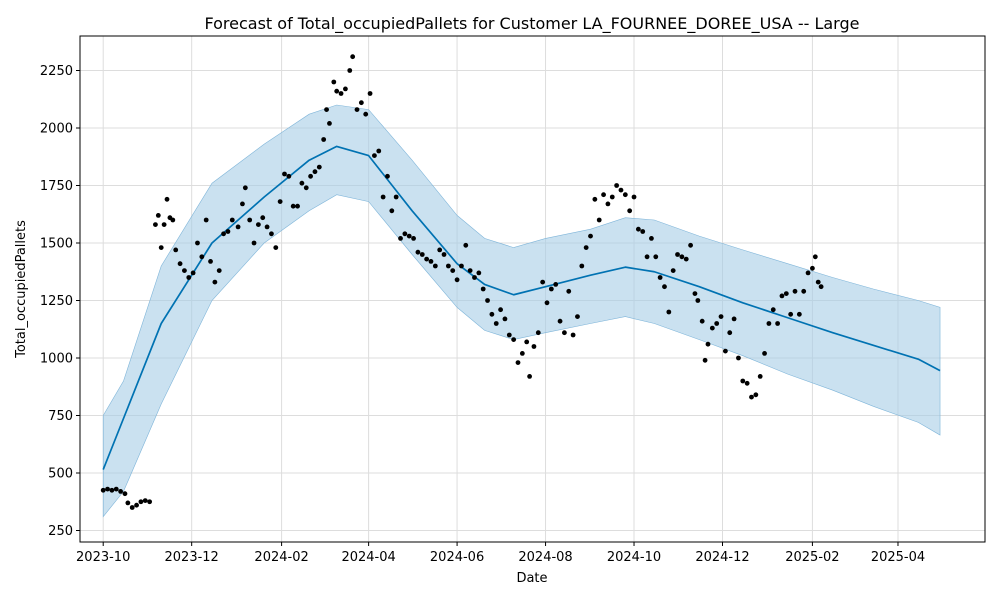 This screenshot has width=1000, height=600. Describe the element at coordinates (60, 474) in the screenshot. I see `y-tick-label: 500` at that location.